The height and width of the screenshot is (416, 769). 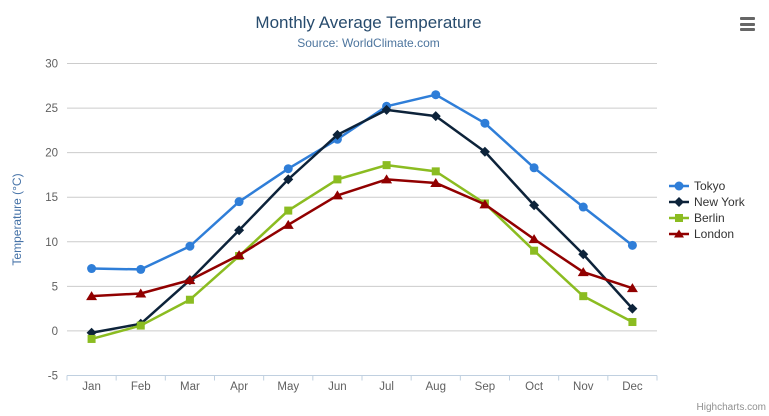 What do you see at coordinates (51, 198) in the screenshot?
I see `y-axis-label: 15` at bounding box center [51, 198].